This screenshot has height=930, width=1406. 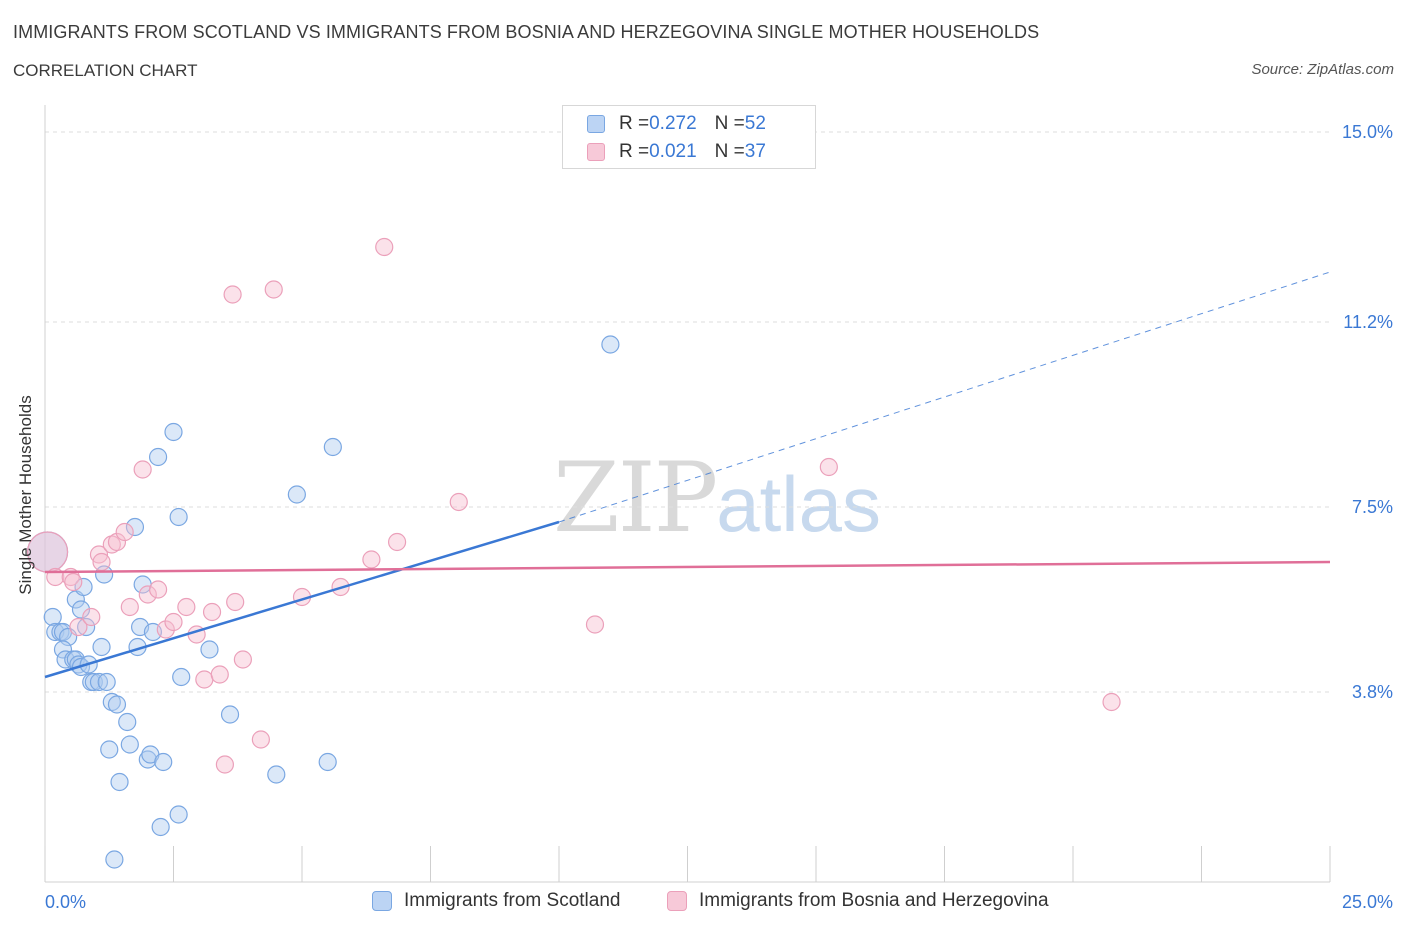 I want to click on legend-row-bosnia: R = 0.021 N = 37, so click(x=676, y=152).